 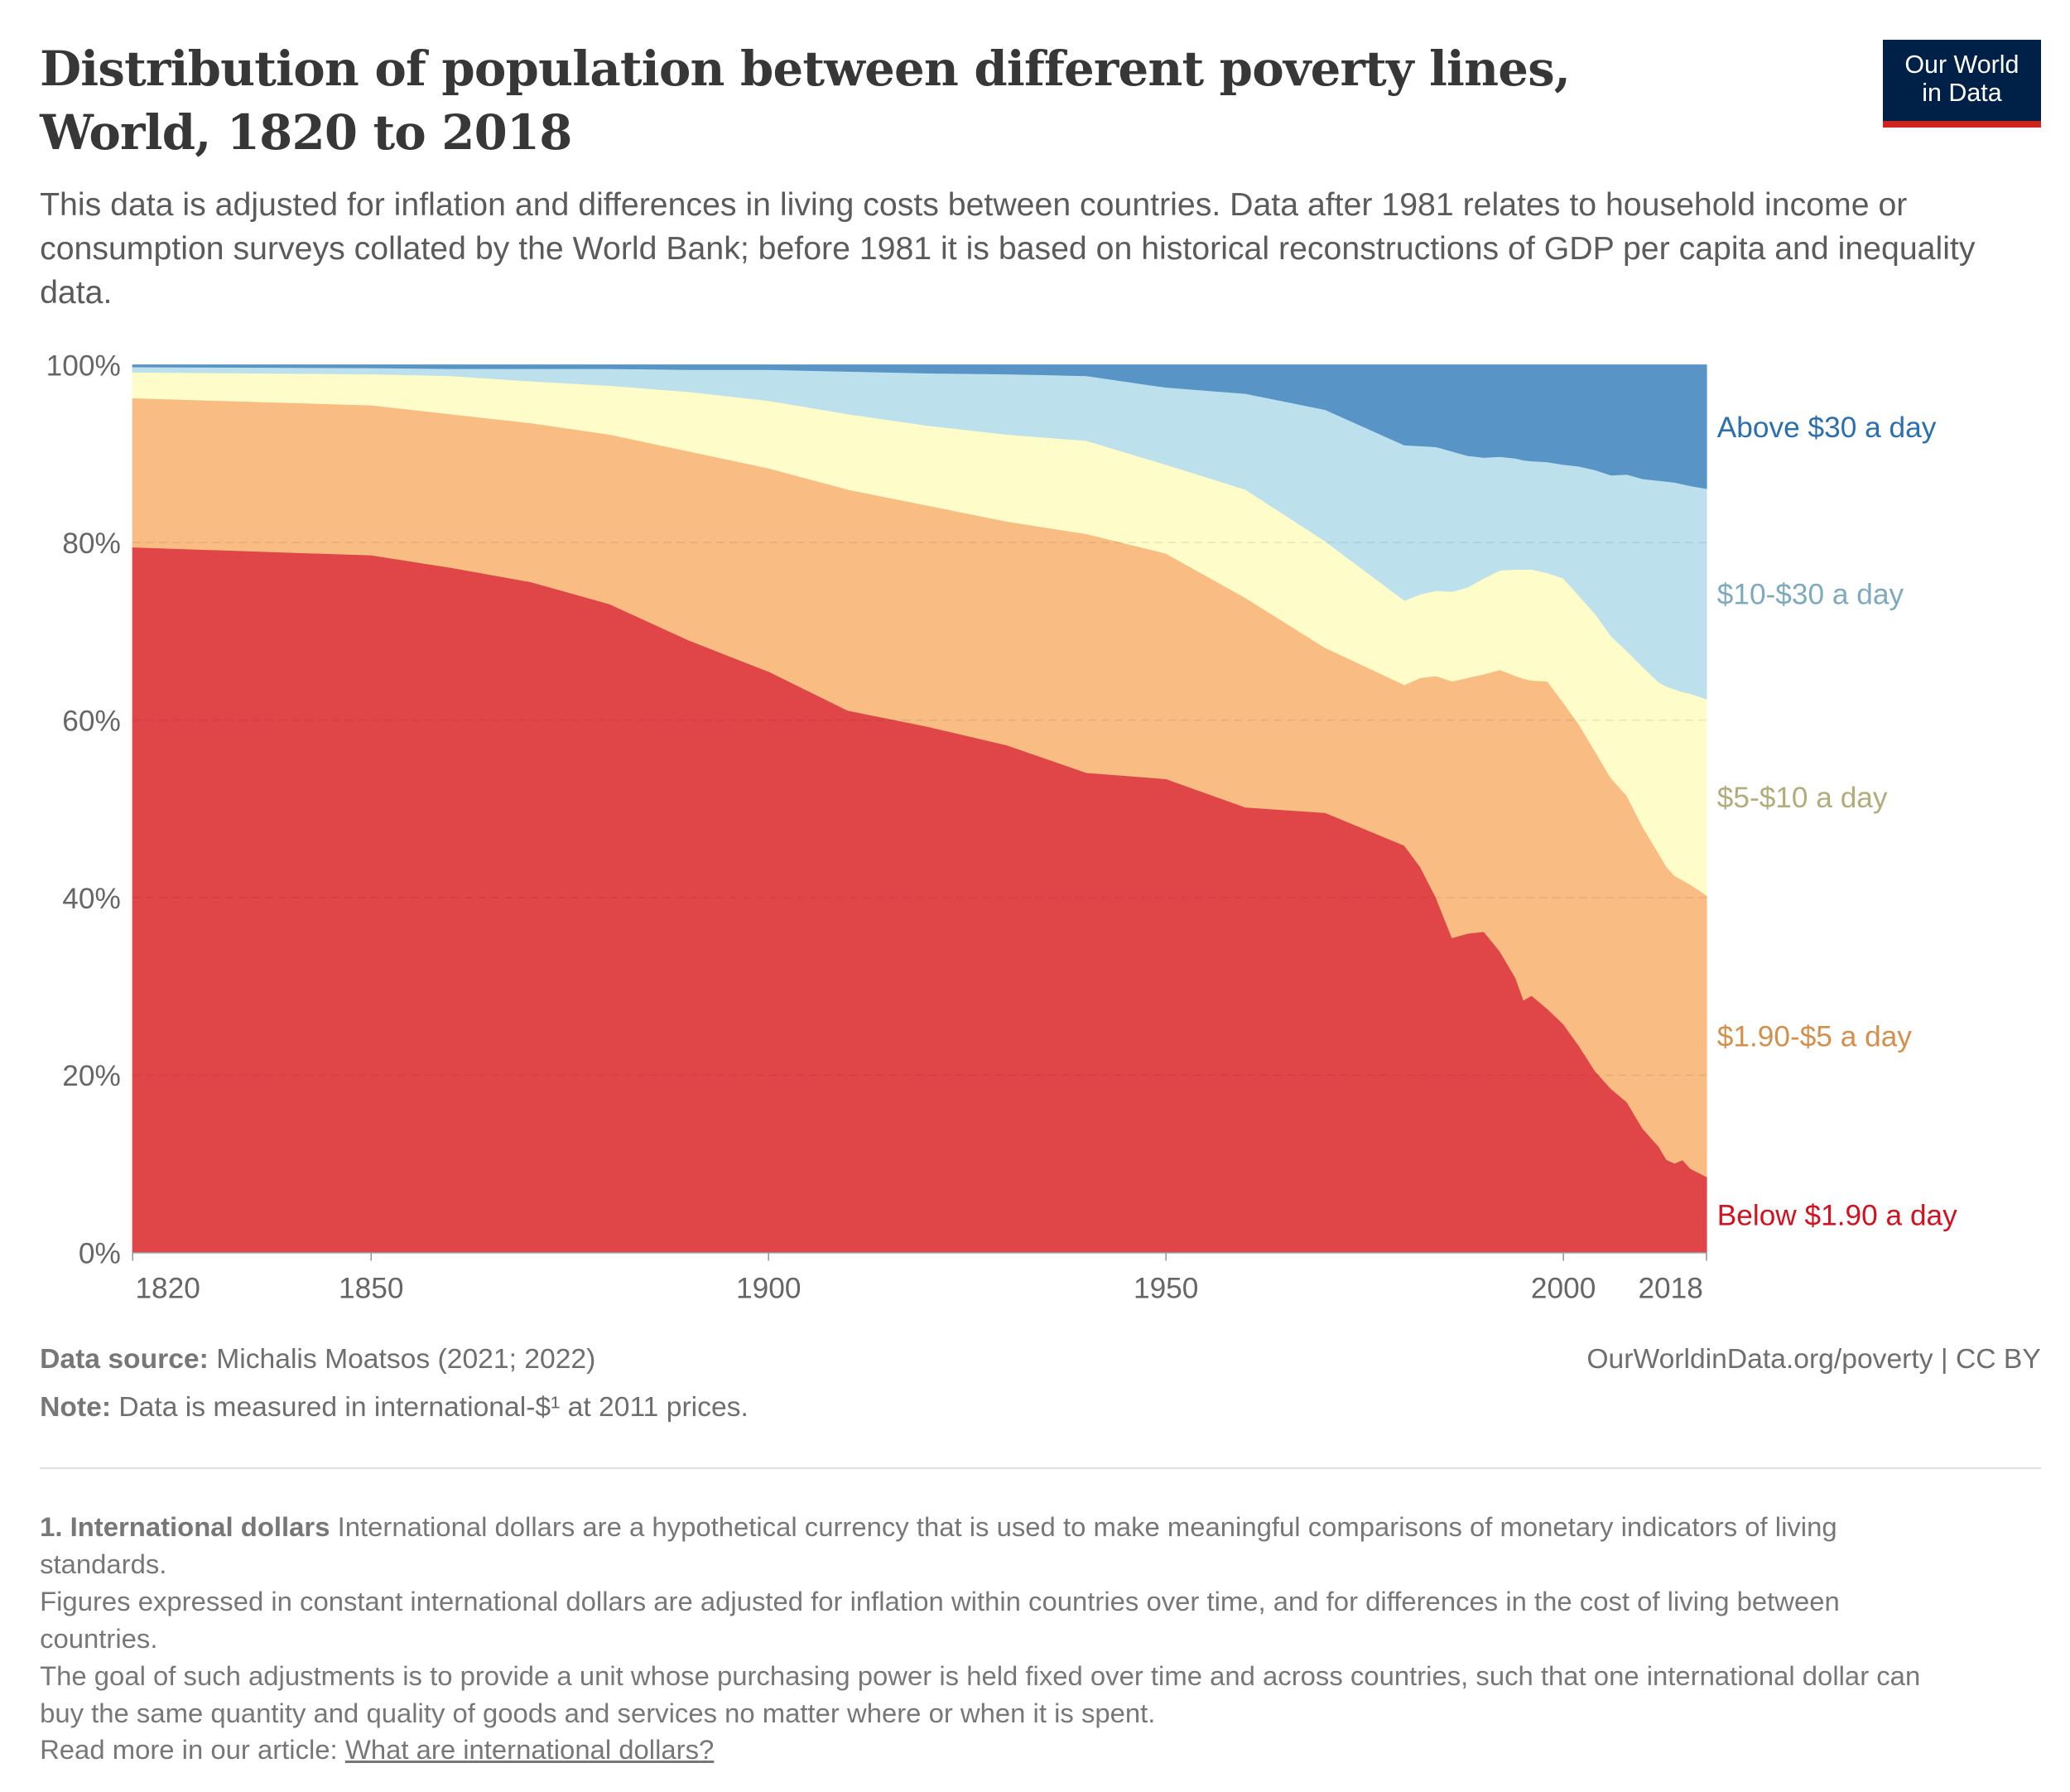 What do you see at coordinates (1040, 1469) in the screenshot?
I see `divider` at bounding box center [1040, 1469].